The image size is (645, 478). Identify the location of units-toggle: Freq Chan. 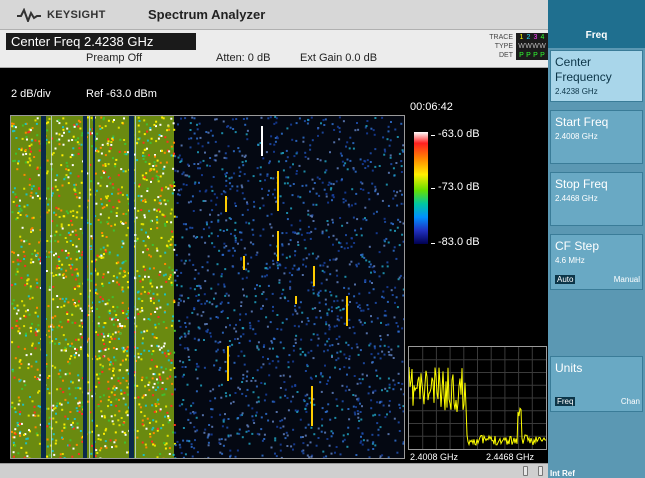
(597, 401).